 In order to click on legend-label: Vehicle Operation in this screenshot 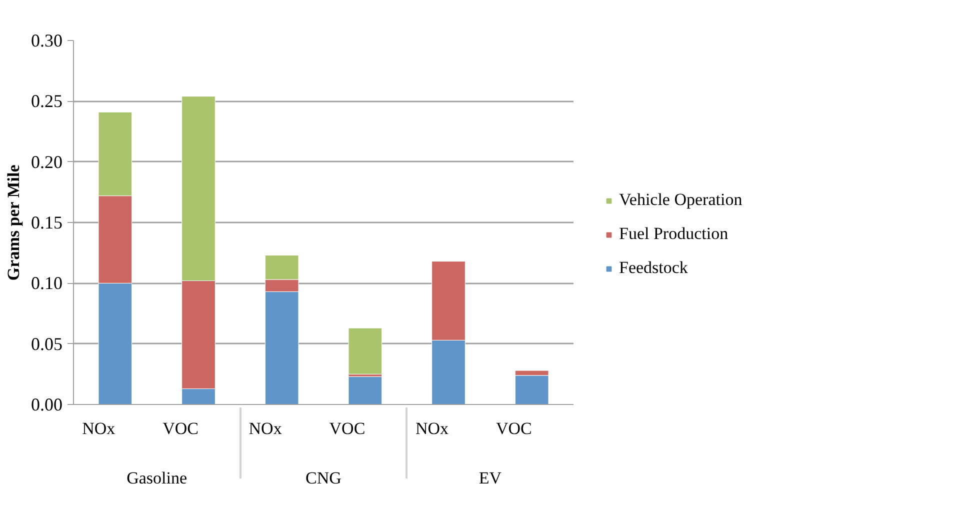, I will do `click(680, 200)`.